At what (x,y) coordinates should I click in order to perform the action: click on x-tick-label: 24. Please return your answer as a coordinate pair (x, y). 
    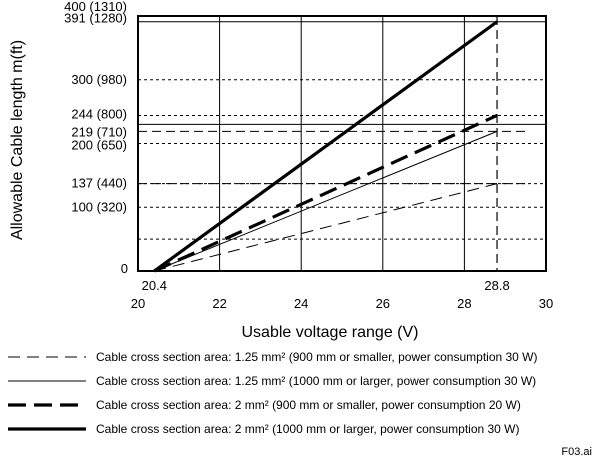
    Looking at the image, I should click on (301, 303).